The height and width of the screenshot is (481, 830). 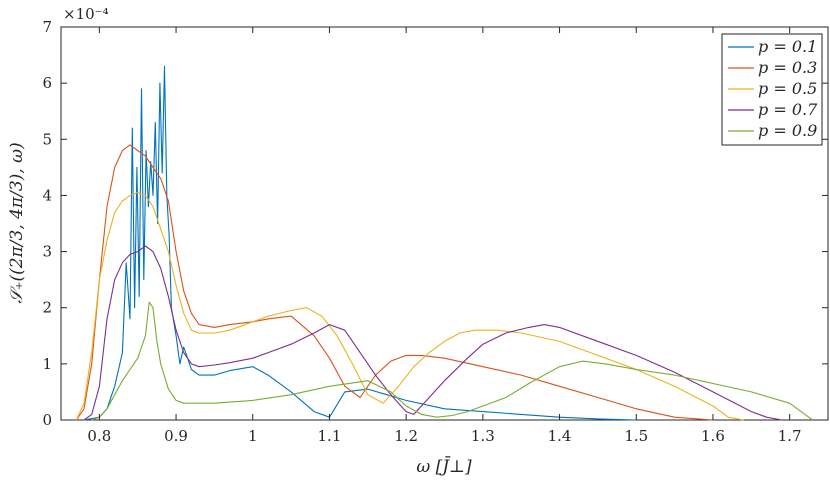 I want to click on x-tick-label: 1.6, so click(x=713, y=436).